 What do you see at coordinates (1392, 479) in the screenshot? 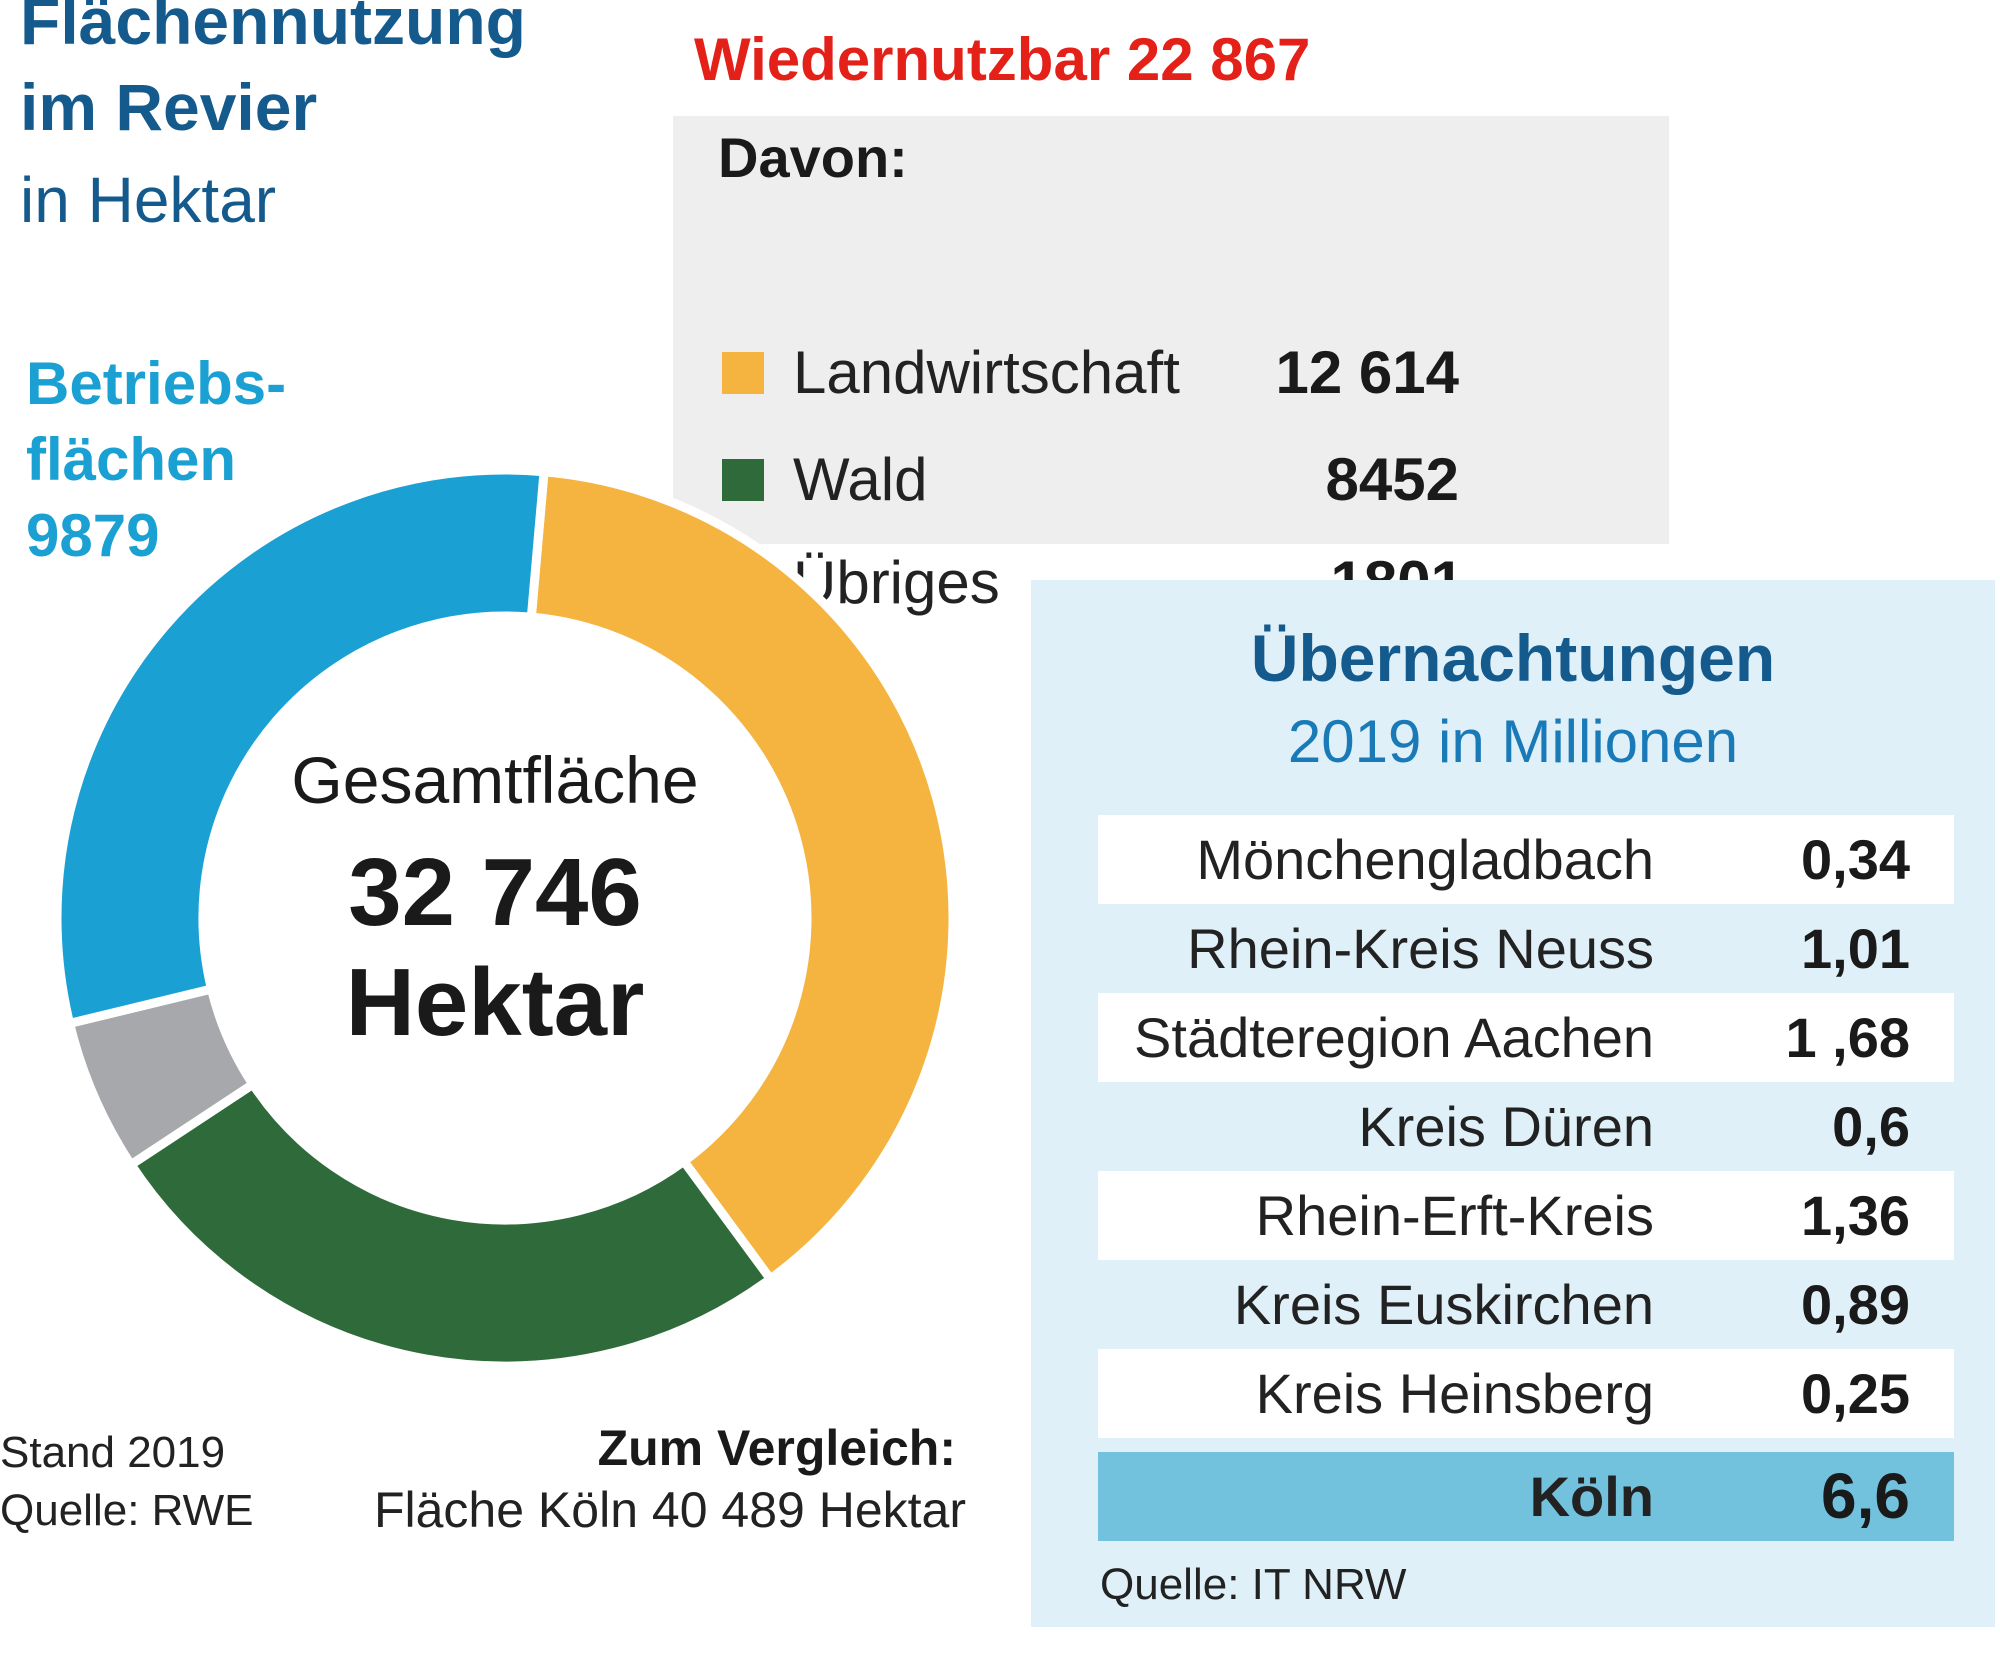
I see `legend-value: 8452` at bounding box center [1392, 479].